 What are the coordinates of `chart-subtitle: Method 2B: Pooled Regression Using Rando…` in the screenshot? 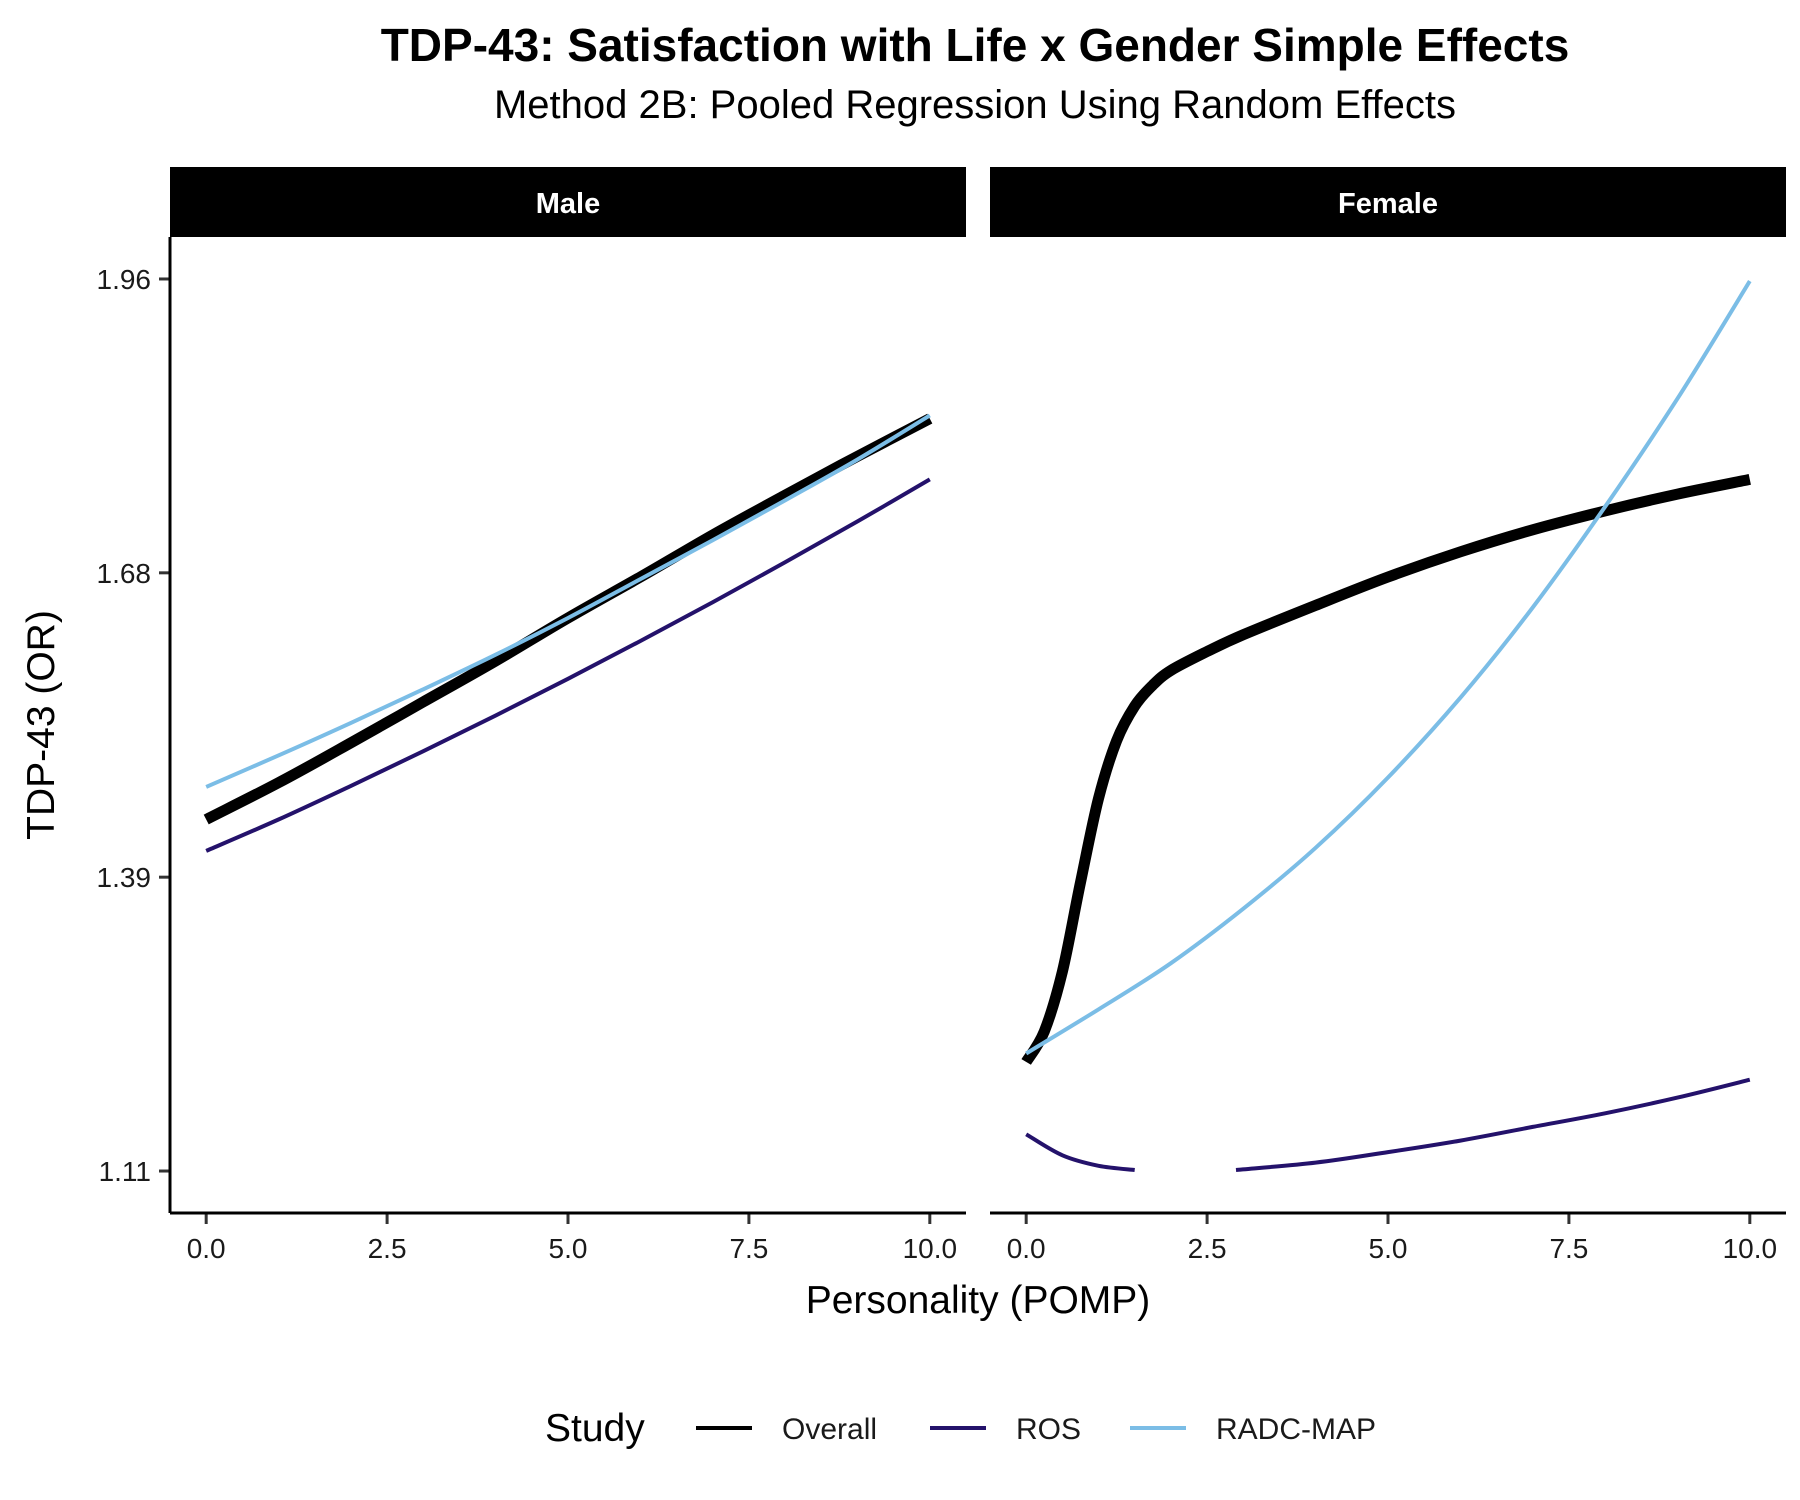 It's located at (975, 105).